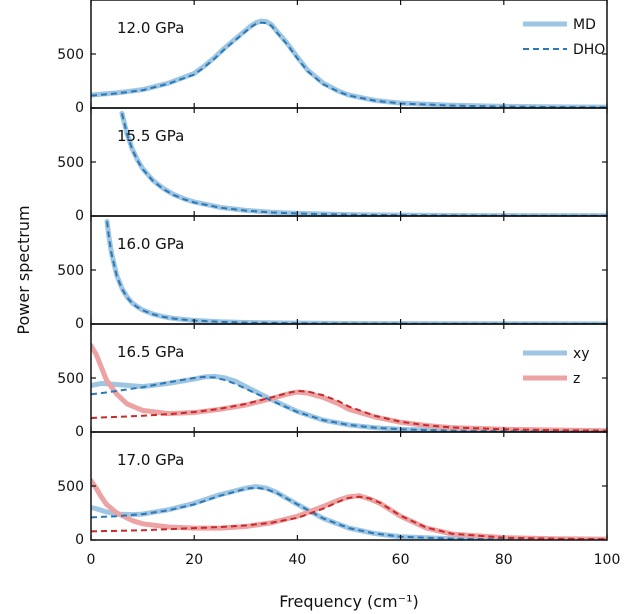 This screenshot has height=614, width=642. What do you see at coordinates (607, 560) in the screenshot?
I see `x-tick-label: 100` at bounding box center [607, 560].